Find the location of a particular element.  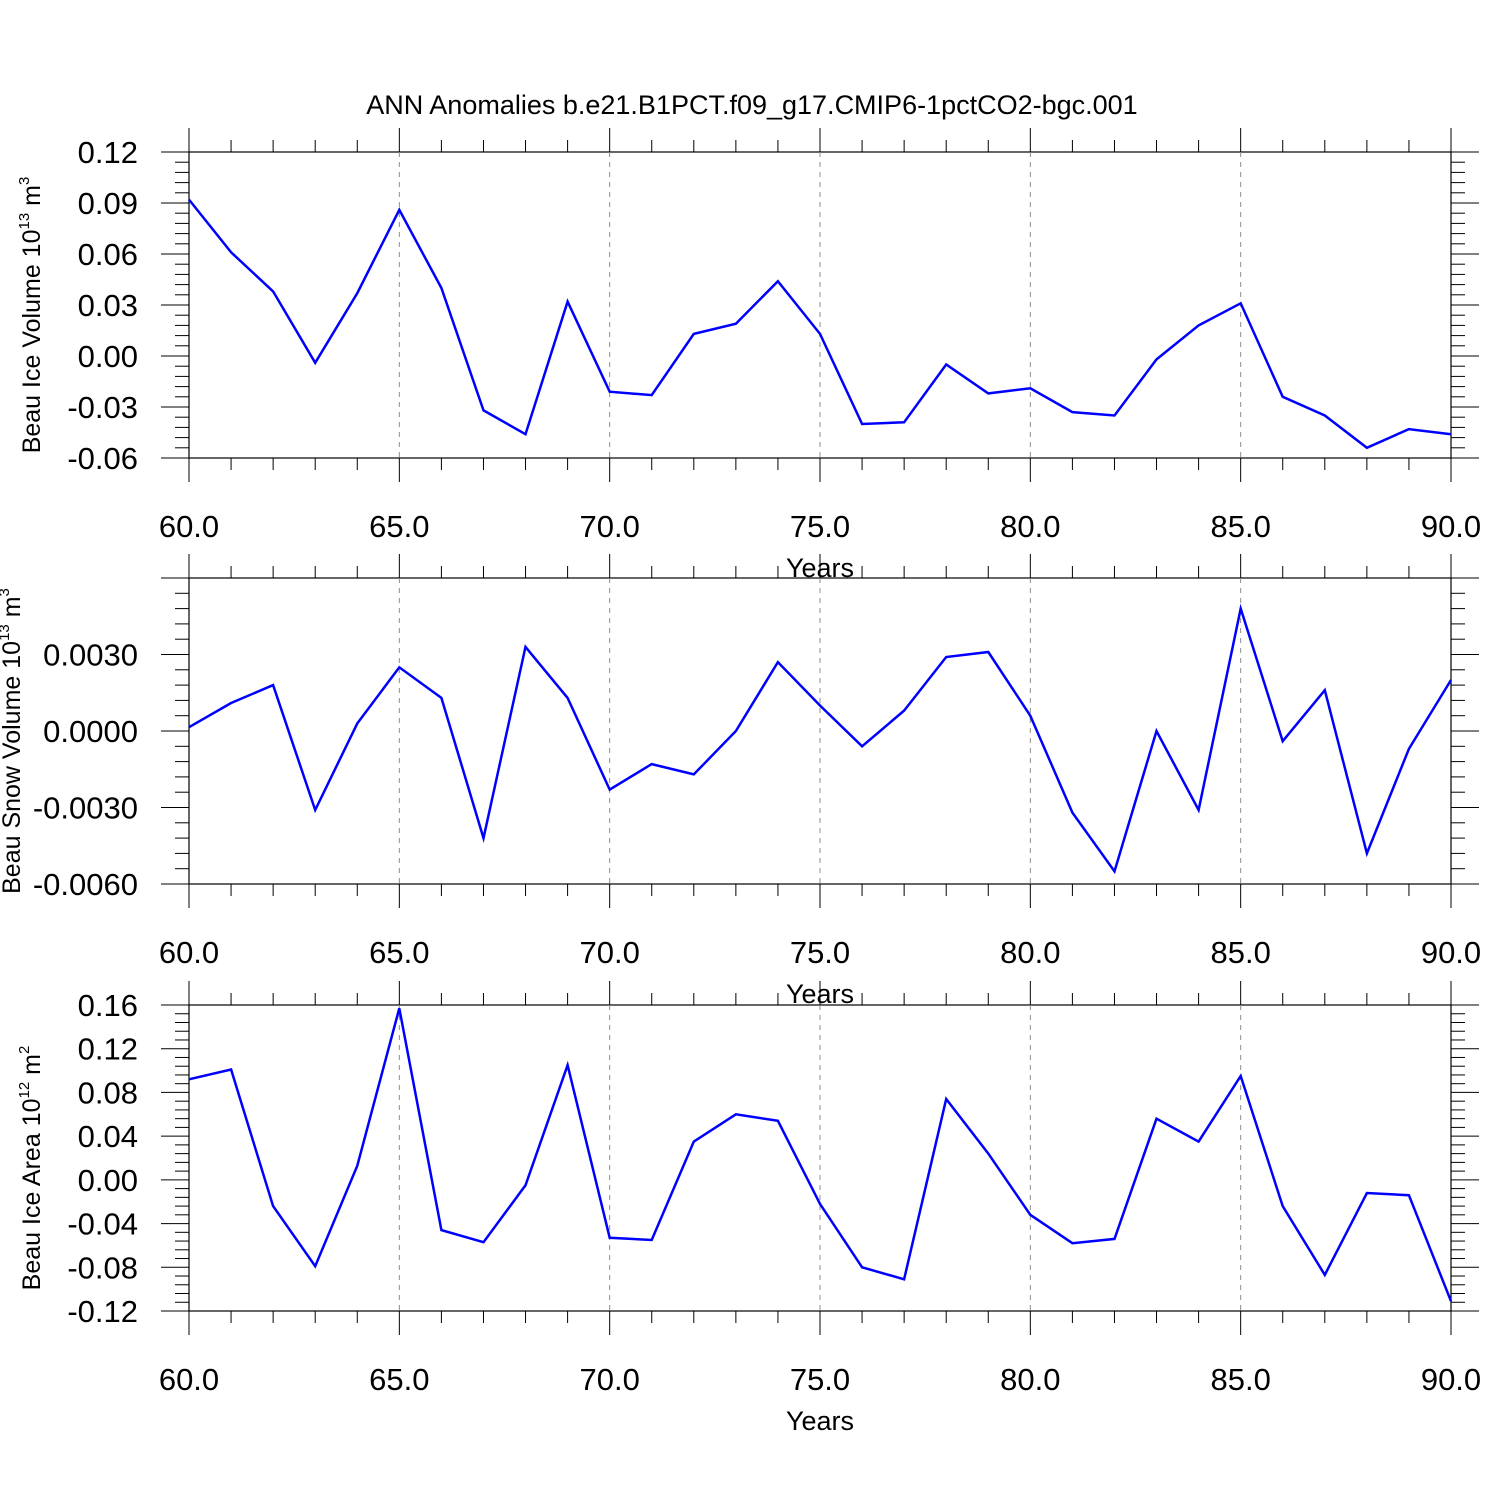

y-tick-label: -0.0030 is located at coordinates (85, 808).